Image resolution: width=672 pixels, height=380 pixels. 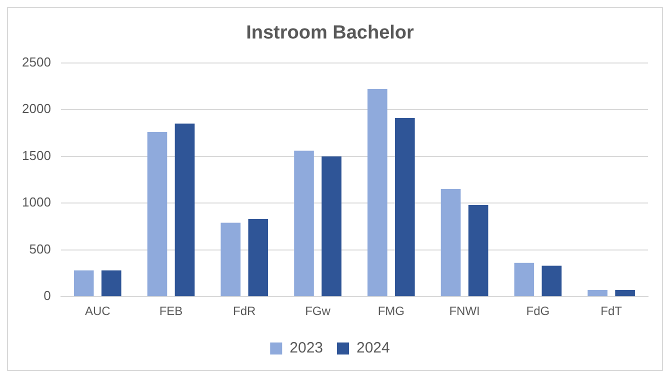 I want to click on legend-label: 2024, so click(x=373, y=348).